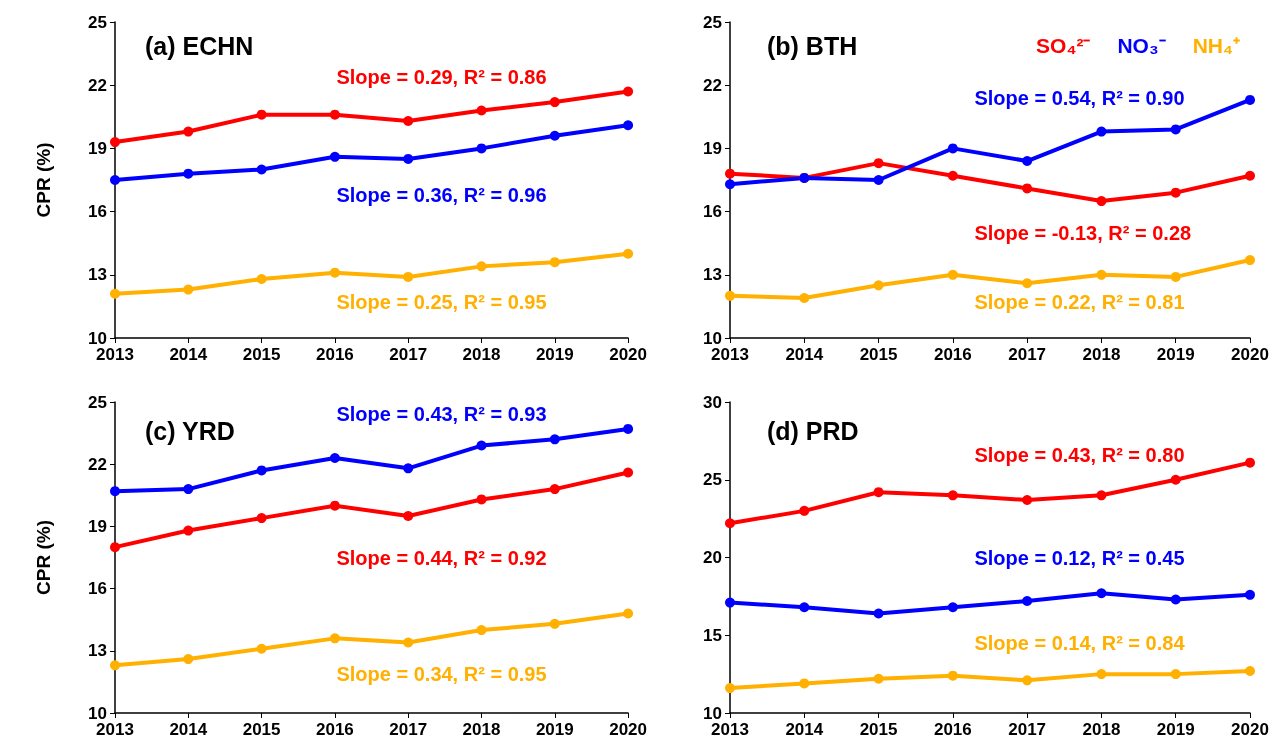  I want to click on chart-title: (b) BTH, so click(812, 45).